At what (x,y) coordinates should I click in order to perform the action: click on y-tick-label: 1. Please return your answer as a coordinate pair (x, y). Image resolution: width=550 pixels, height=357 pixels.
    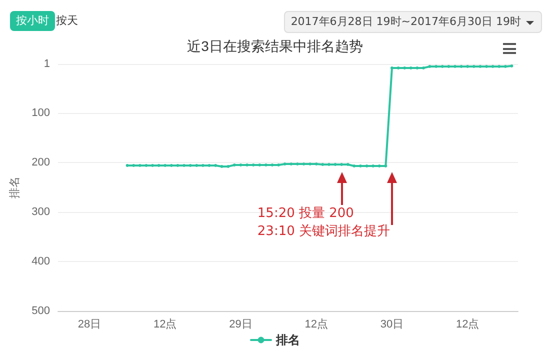
    Looking at the image, I should click on (47, 64).